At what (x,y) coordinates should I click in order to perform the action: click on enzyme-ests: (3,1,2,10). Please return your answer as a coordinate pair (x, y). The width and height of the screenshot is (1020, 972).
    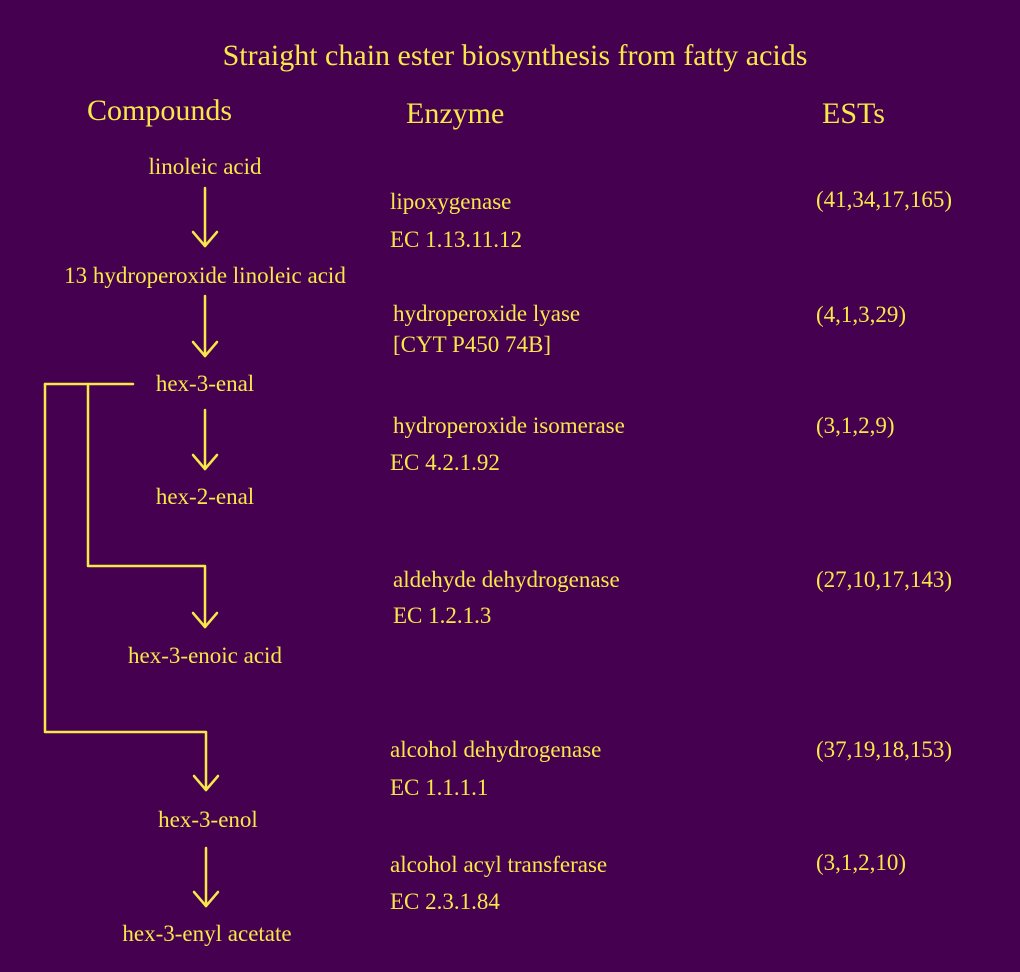
    Looking at the image, I should click on (861, 862).